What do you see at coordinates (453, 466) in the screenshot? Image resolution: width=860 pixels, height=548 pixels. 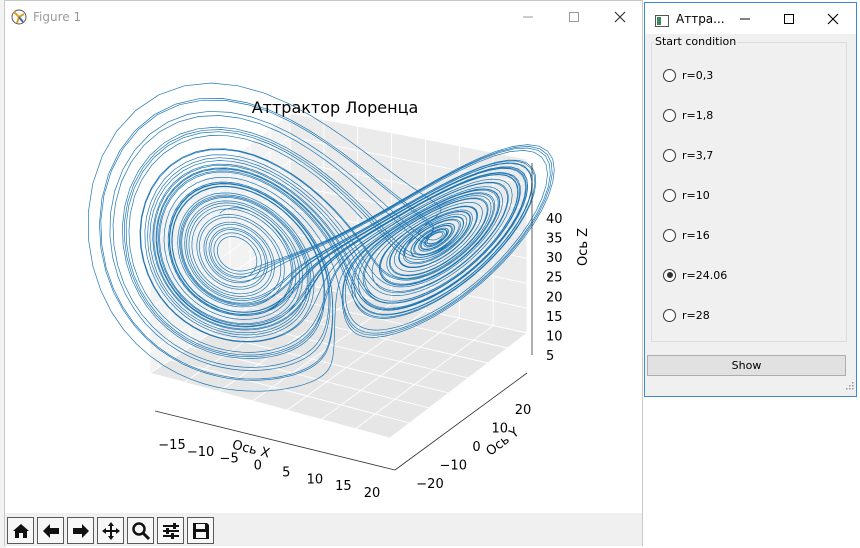 I see `y-tick-label: −10` at bounding box center [453, 466].